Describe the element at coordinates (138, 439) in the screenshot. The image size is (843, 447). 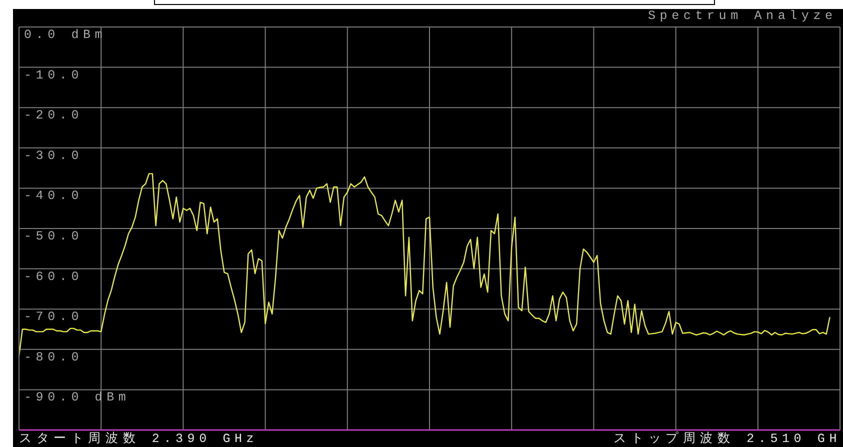
I see `text: スタート周波数 2.390 GHz` at that location.